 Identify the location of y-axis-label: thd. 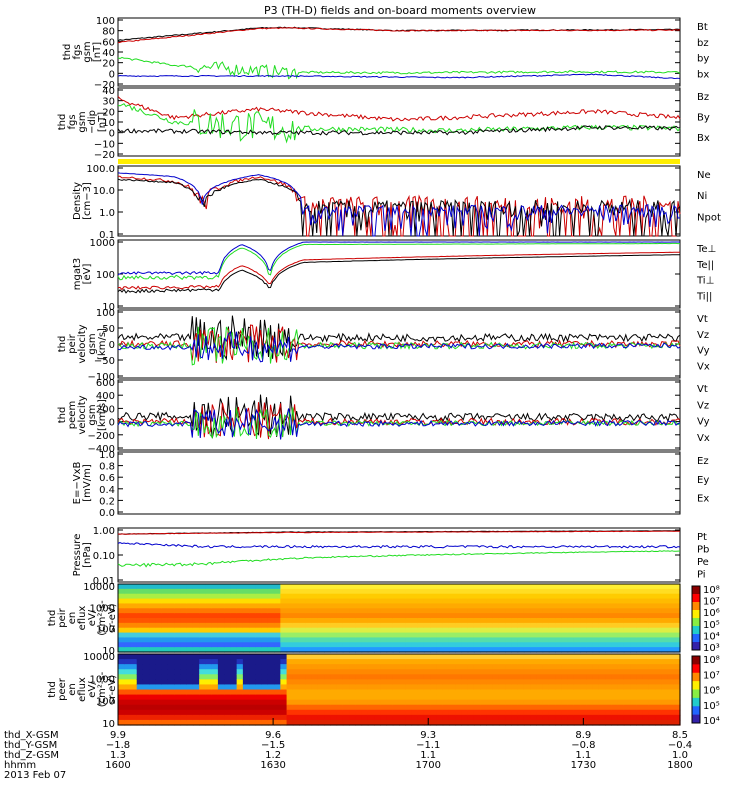
(62, 415).